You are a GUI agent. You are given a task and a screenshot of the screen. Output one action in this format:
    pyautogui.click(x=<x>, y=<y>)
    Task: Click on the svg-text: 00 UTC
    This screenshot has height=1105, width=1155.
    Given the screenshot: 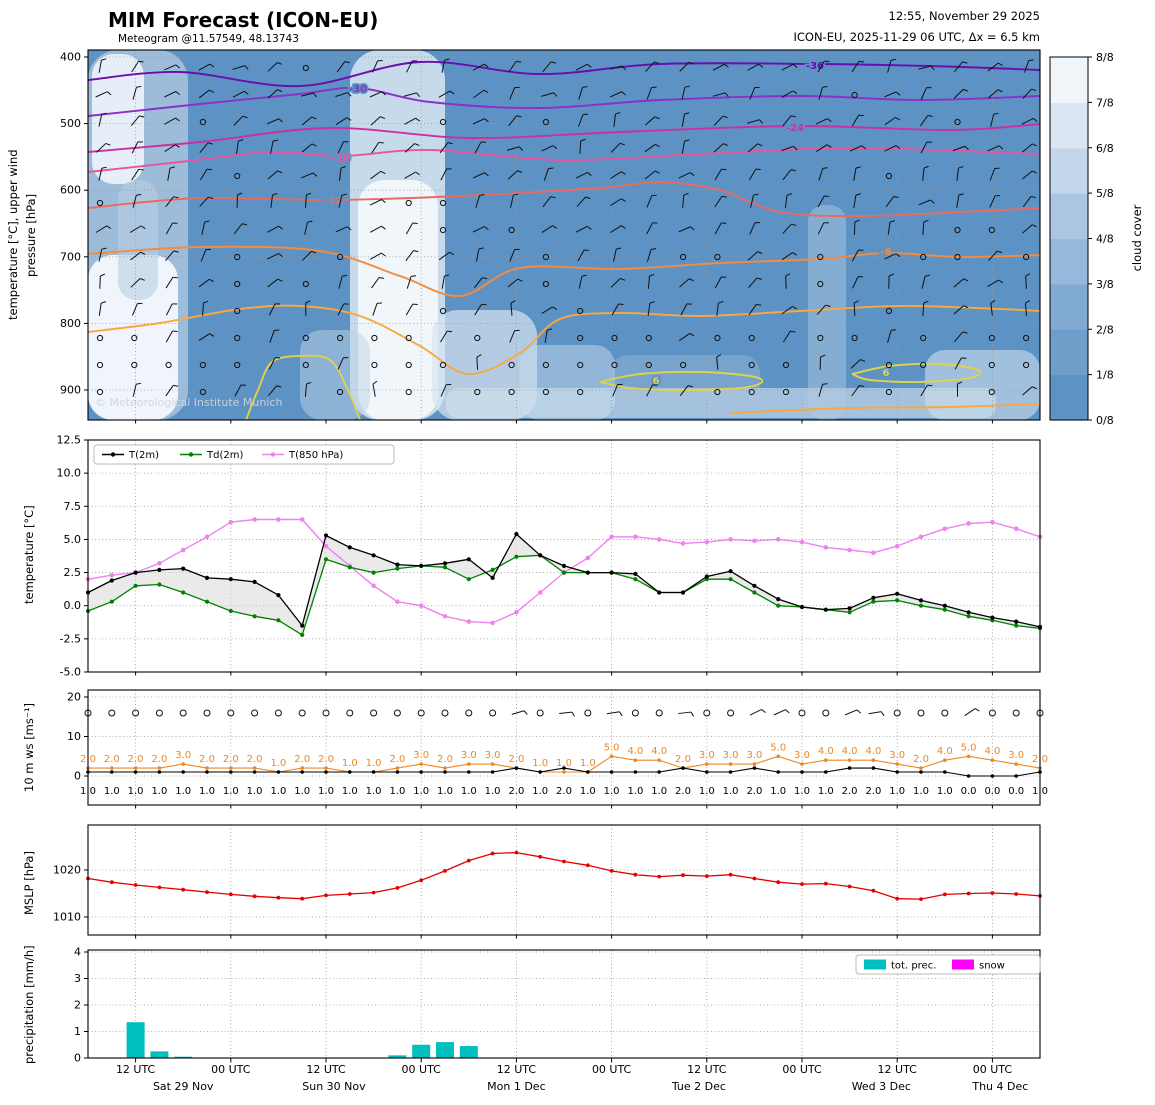 What is the action you would take?
    pyautogui.click(x=231, y=1069)
    